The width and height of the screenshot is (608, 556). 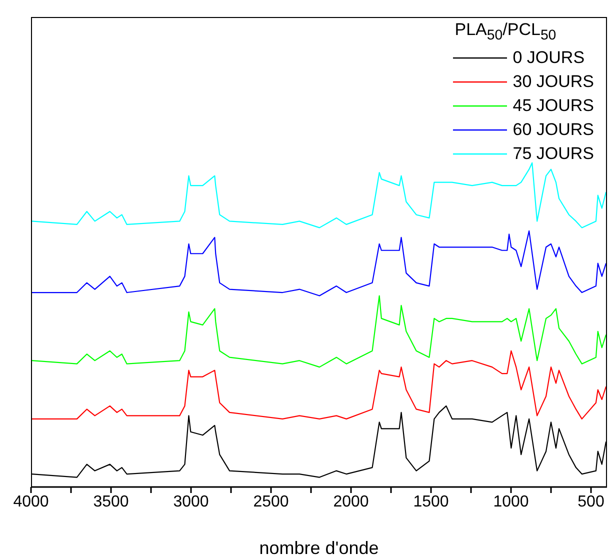 I want to click on x-tick-label: 500, so click(x=591, y=501).